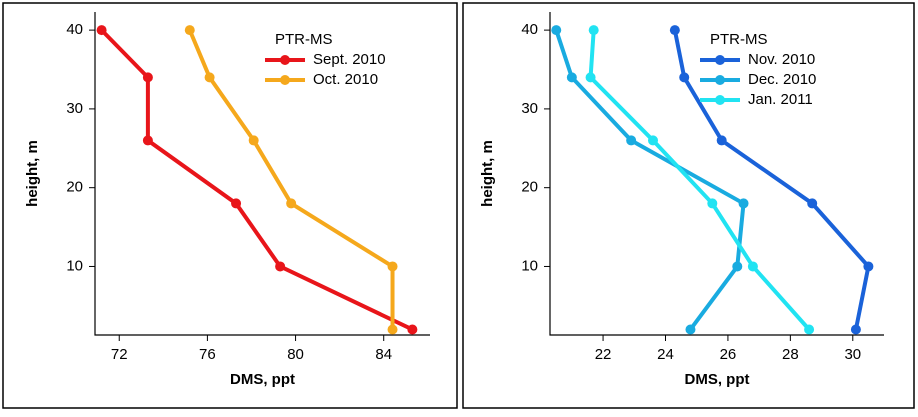  I want to click on x-tick-label: 84, so click(383, 354).